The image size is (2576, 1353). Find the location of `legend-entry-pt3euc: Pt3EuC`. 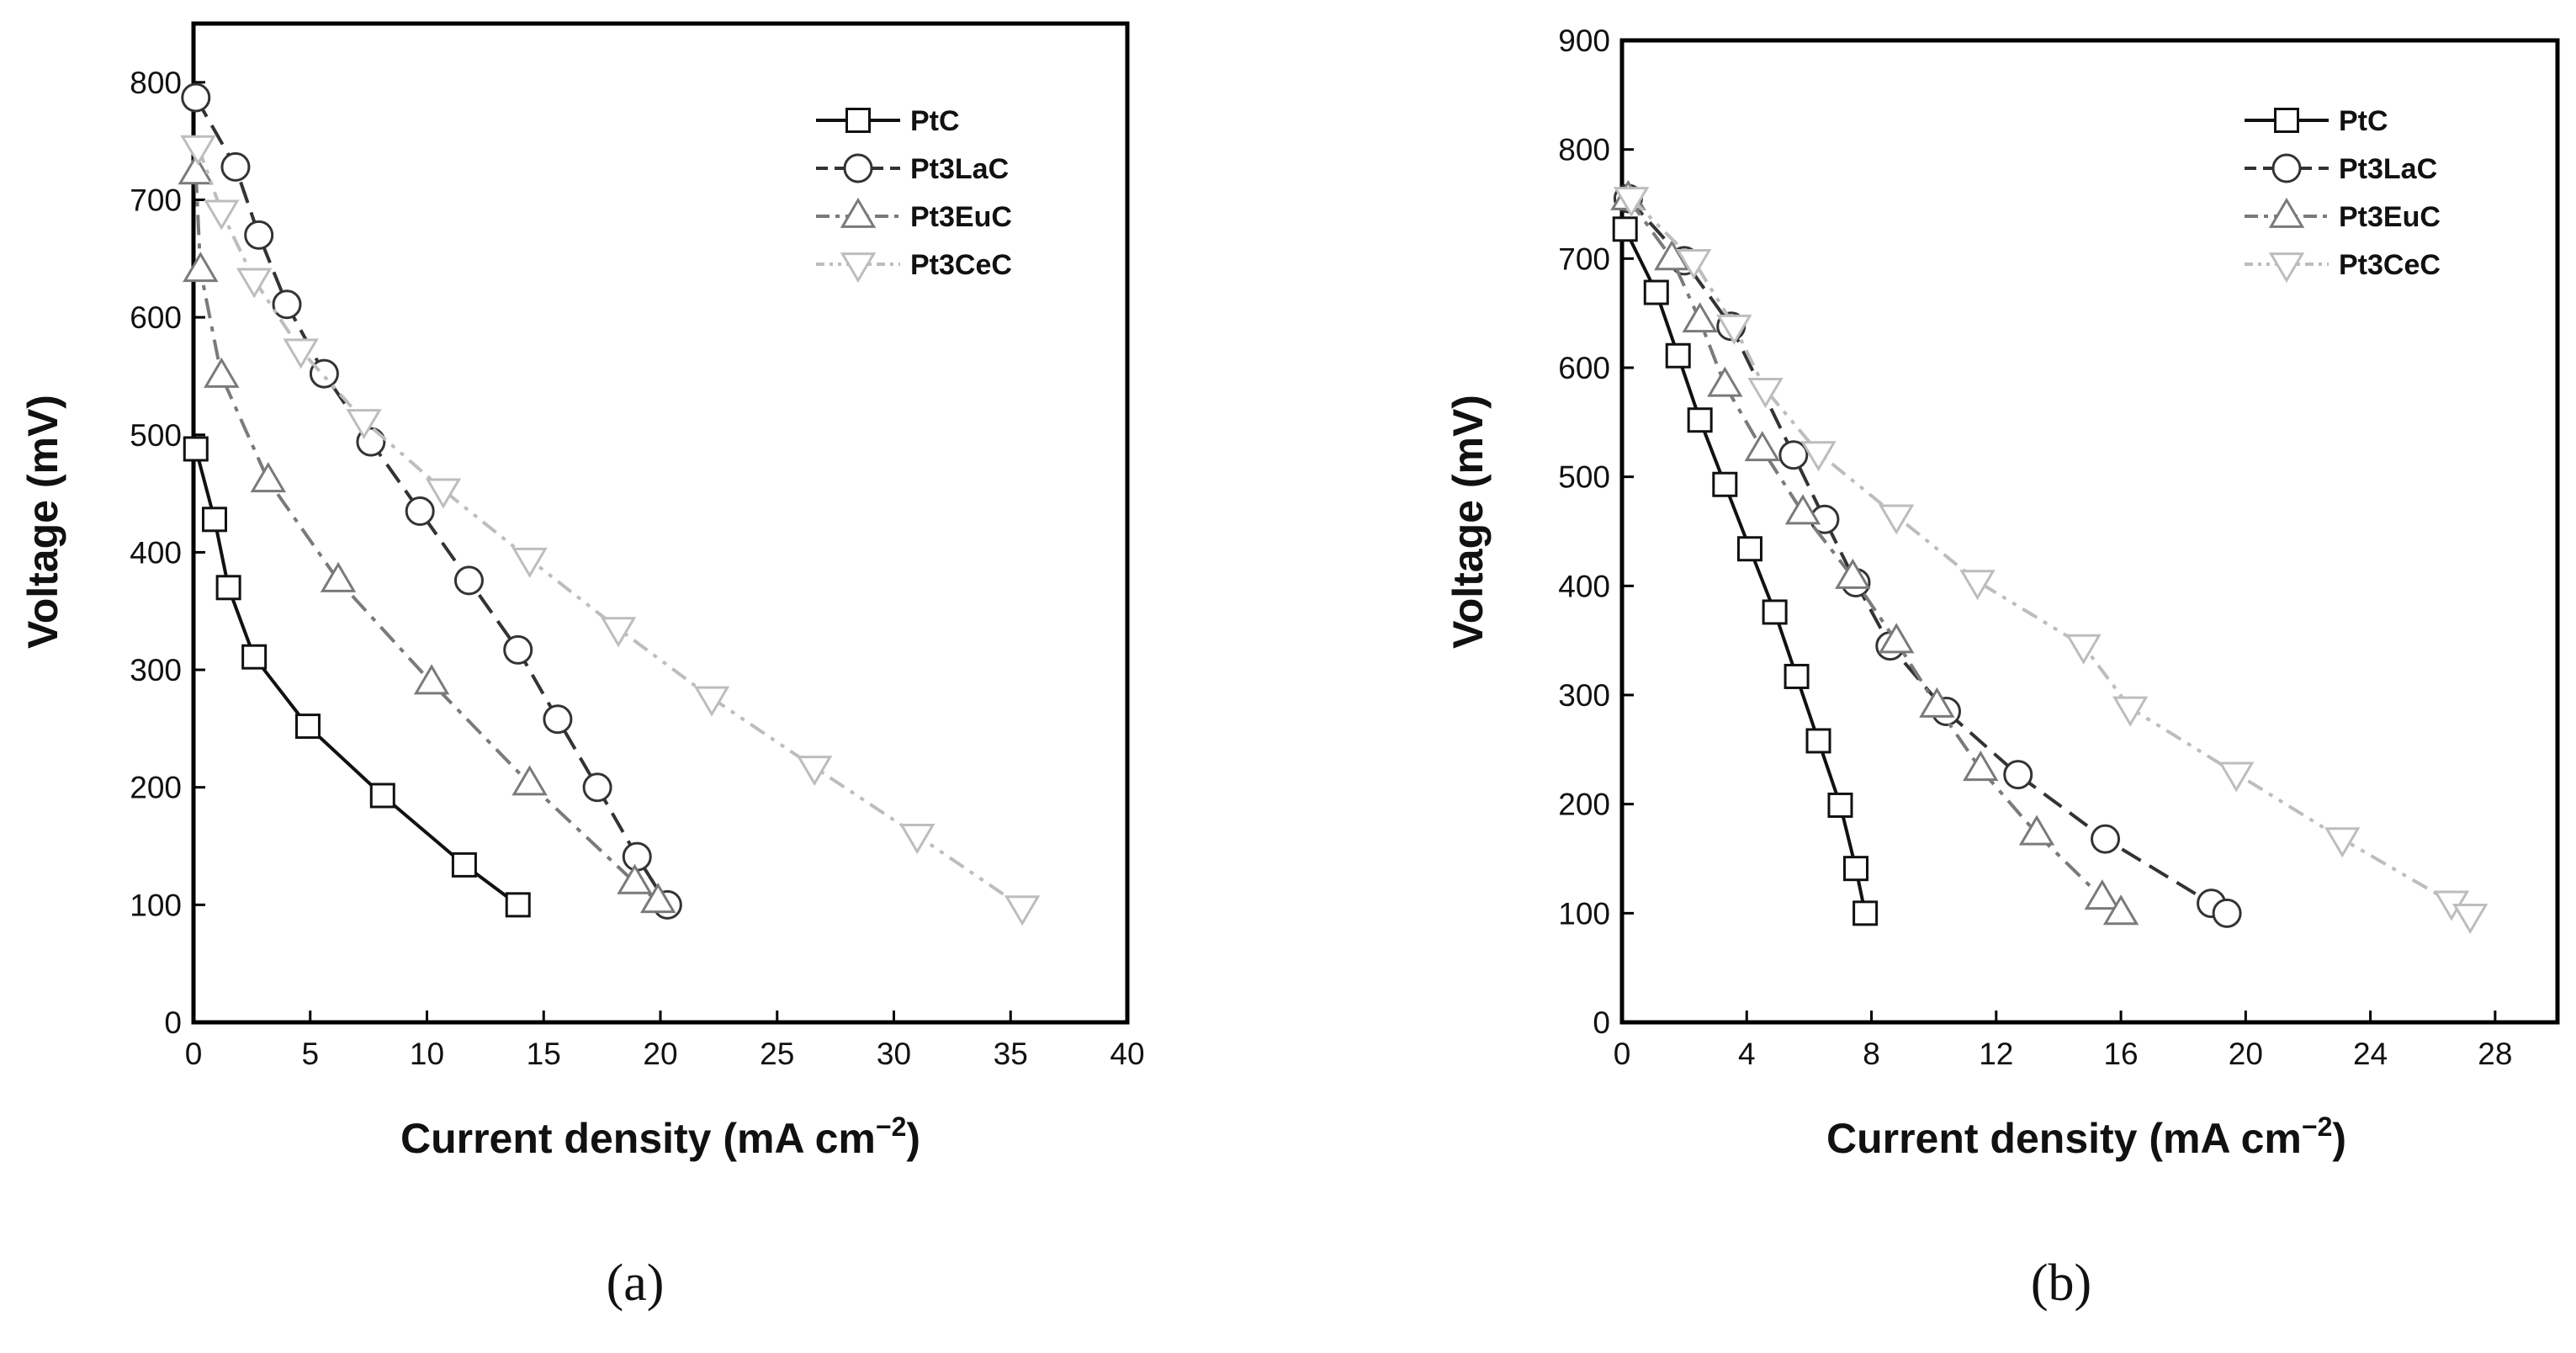

legend-entry-pt3euc: Pt3EuC is located at coordinates (2343, 215).